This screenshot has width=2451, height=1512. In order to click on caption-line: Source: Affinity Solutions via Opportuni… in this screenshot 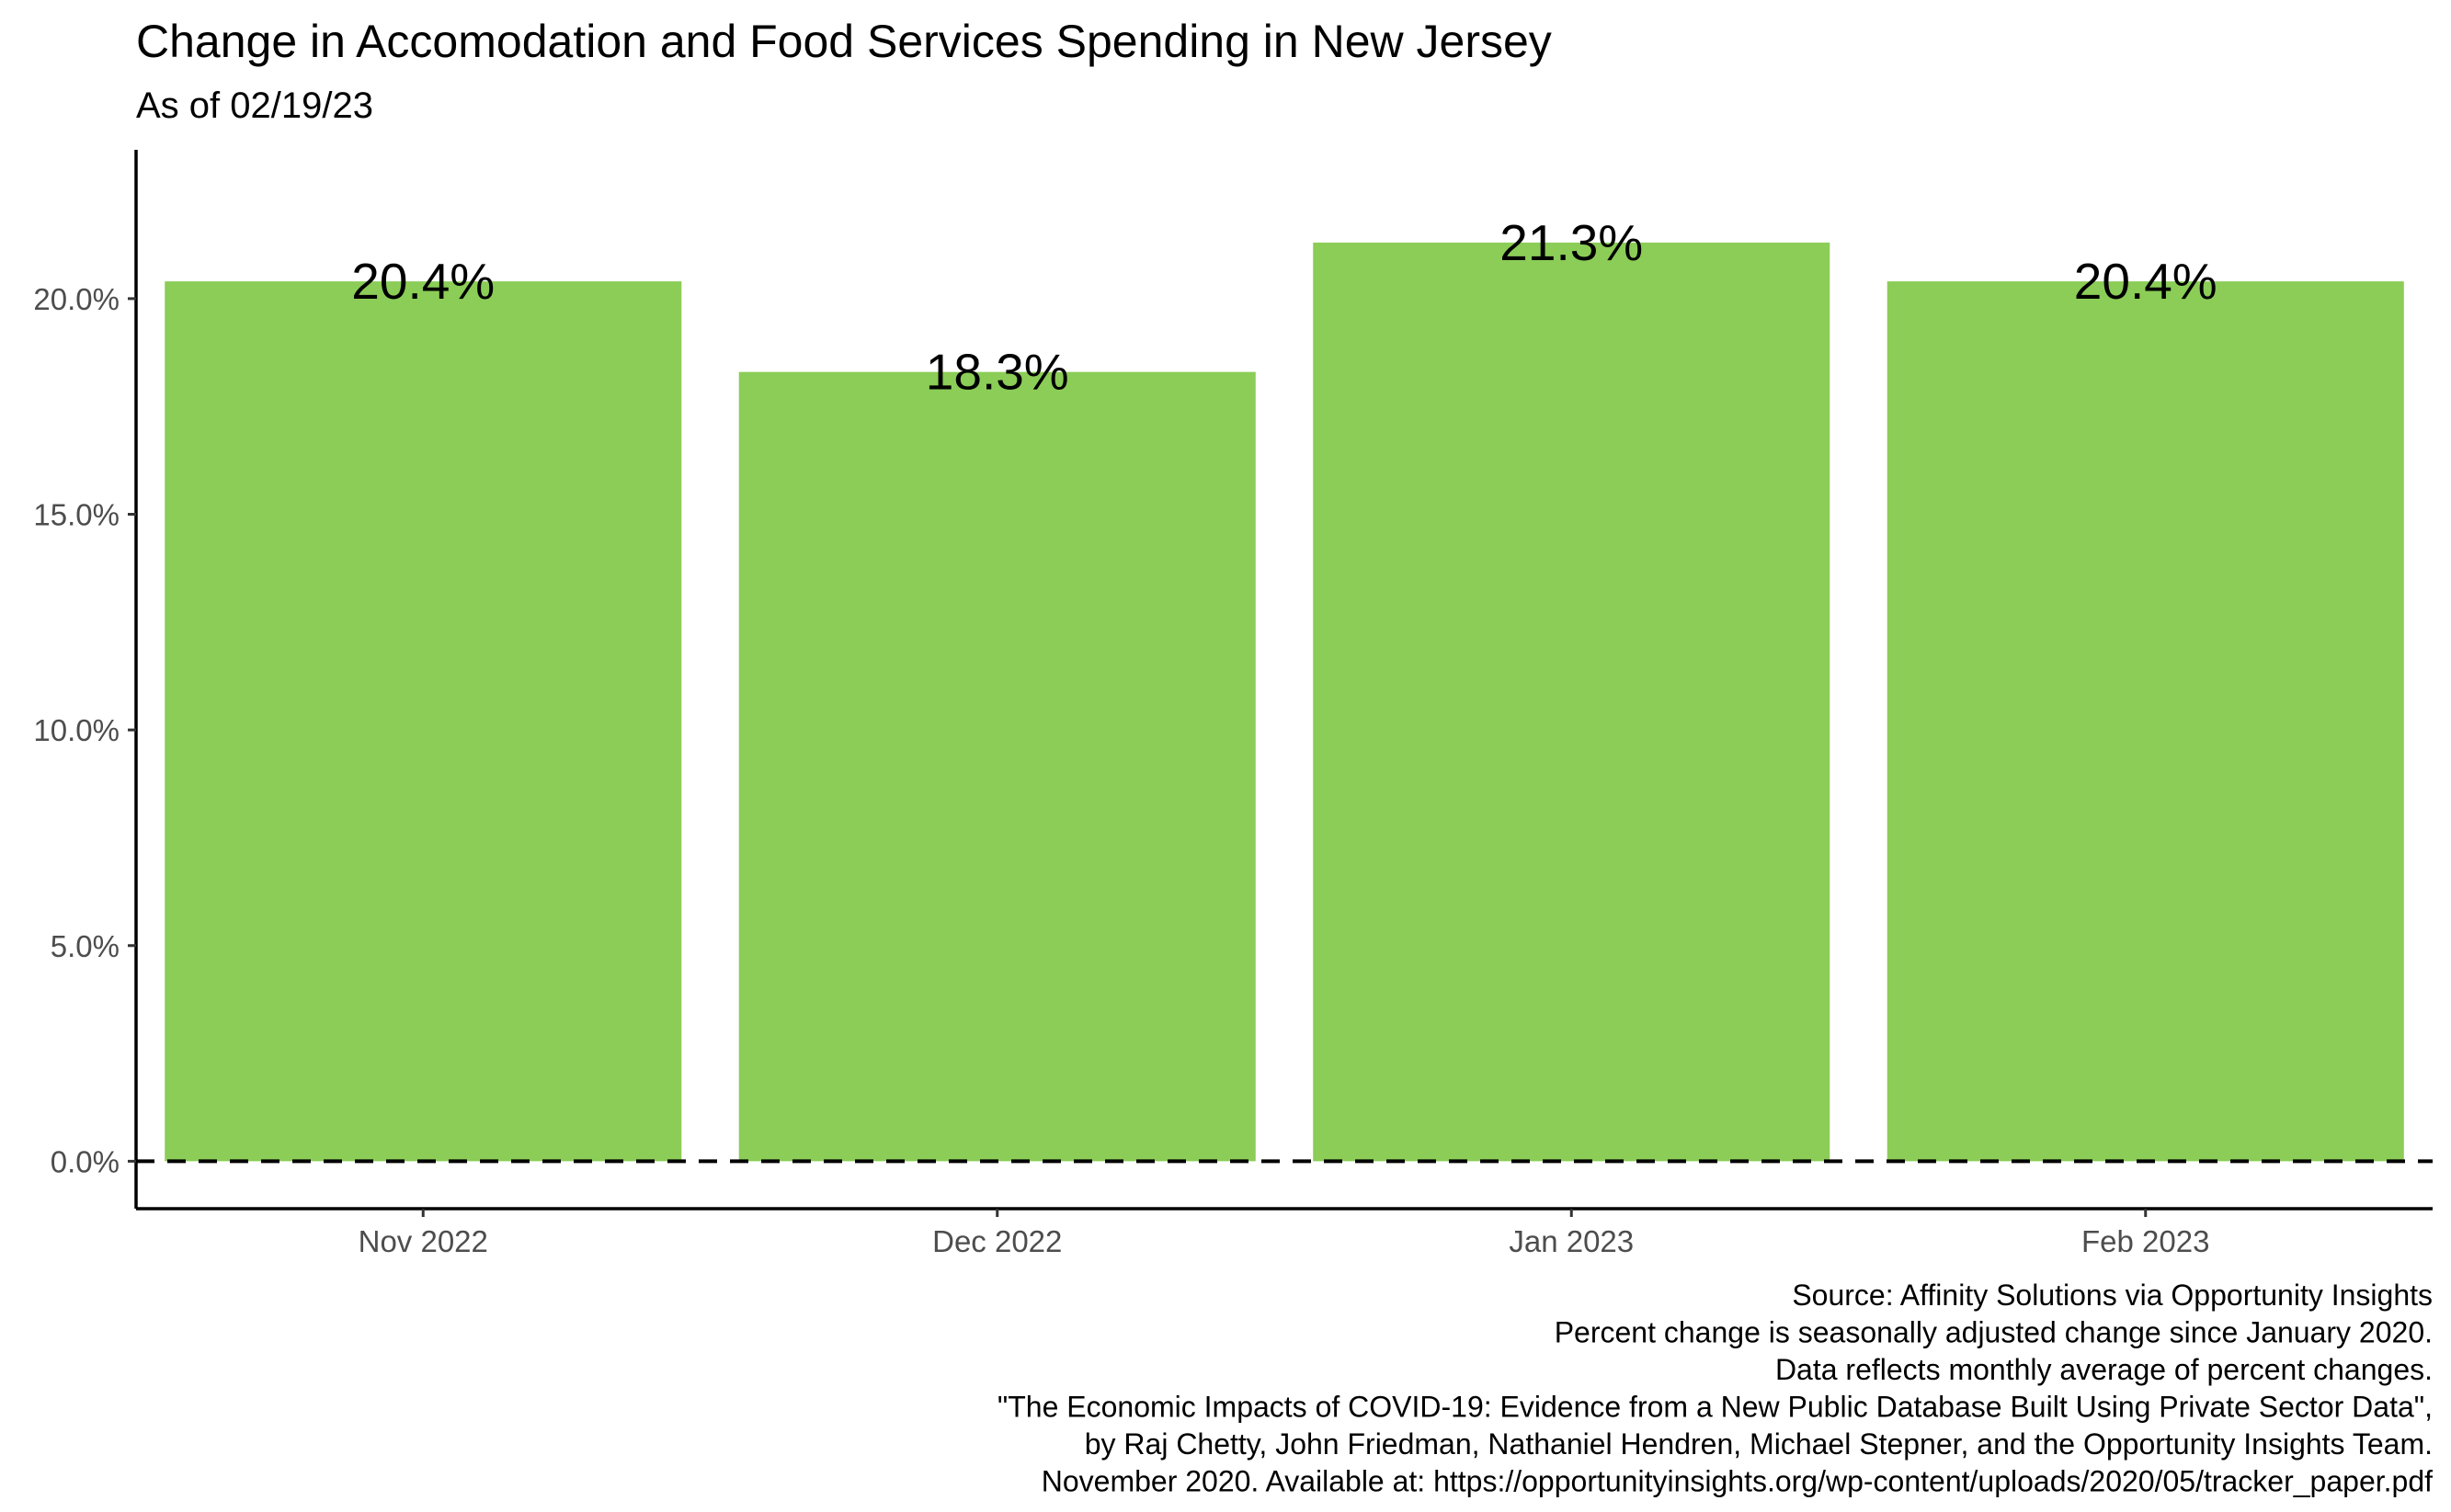, I will do `click(2112, 1296)`.